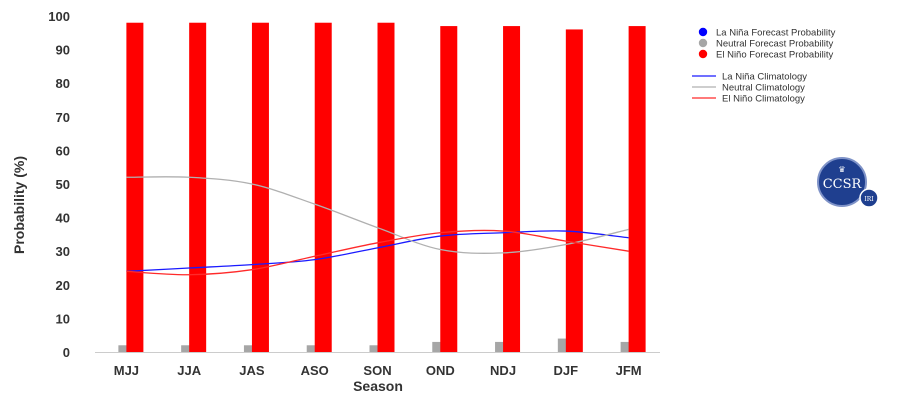  I want to click on y-tick-label: 80, so click(63, 83).